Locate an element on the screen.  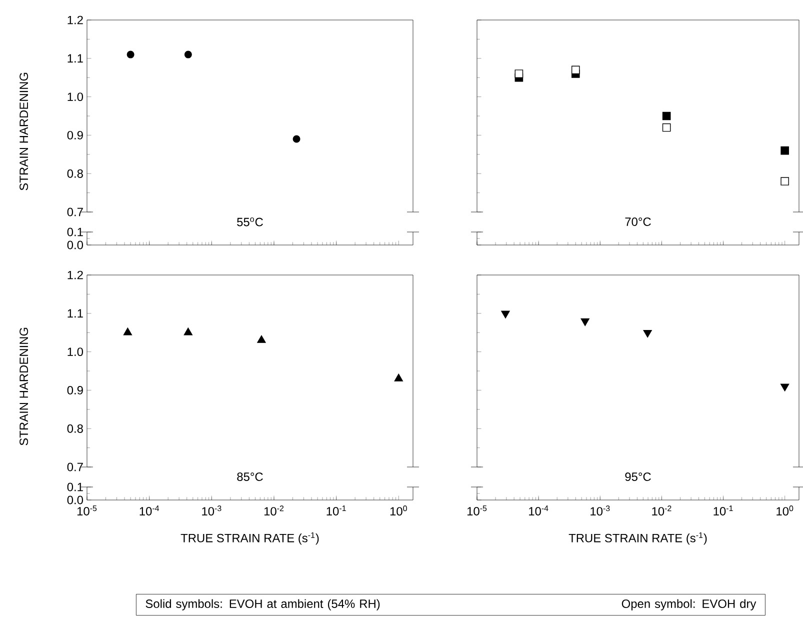
text: 55$^{o}$C is located at coordinates (250, 222).